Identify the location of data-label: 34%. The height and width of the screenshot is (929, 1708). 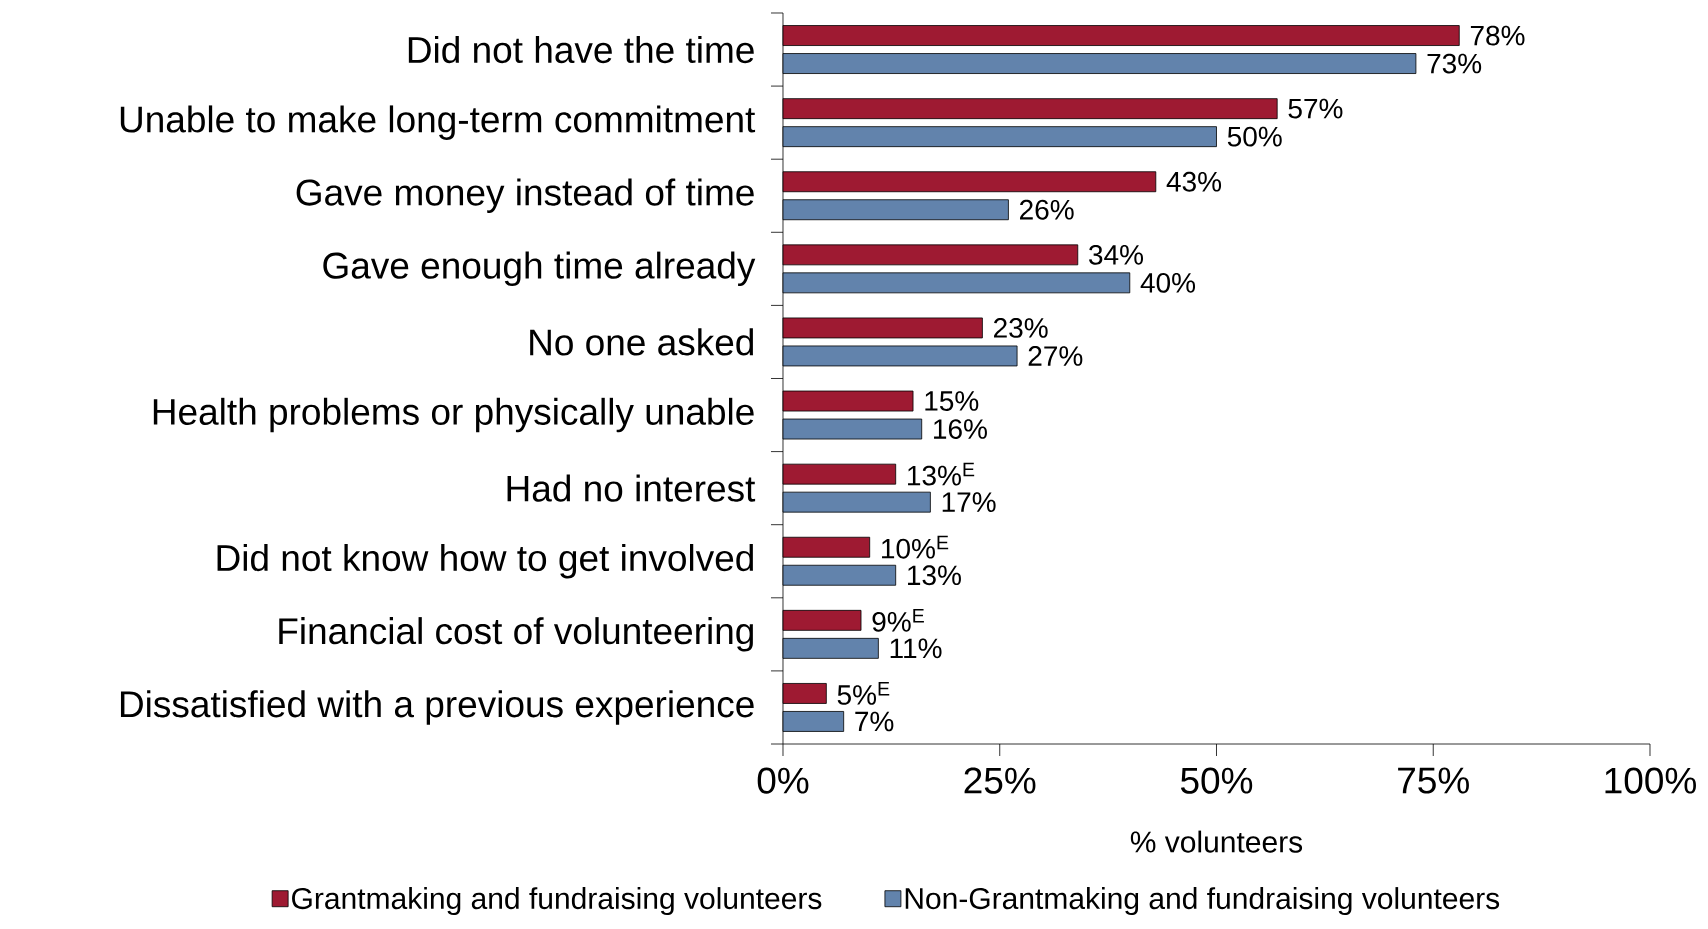
(1116, 254).